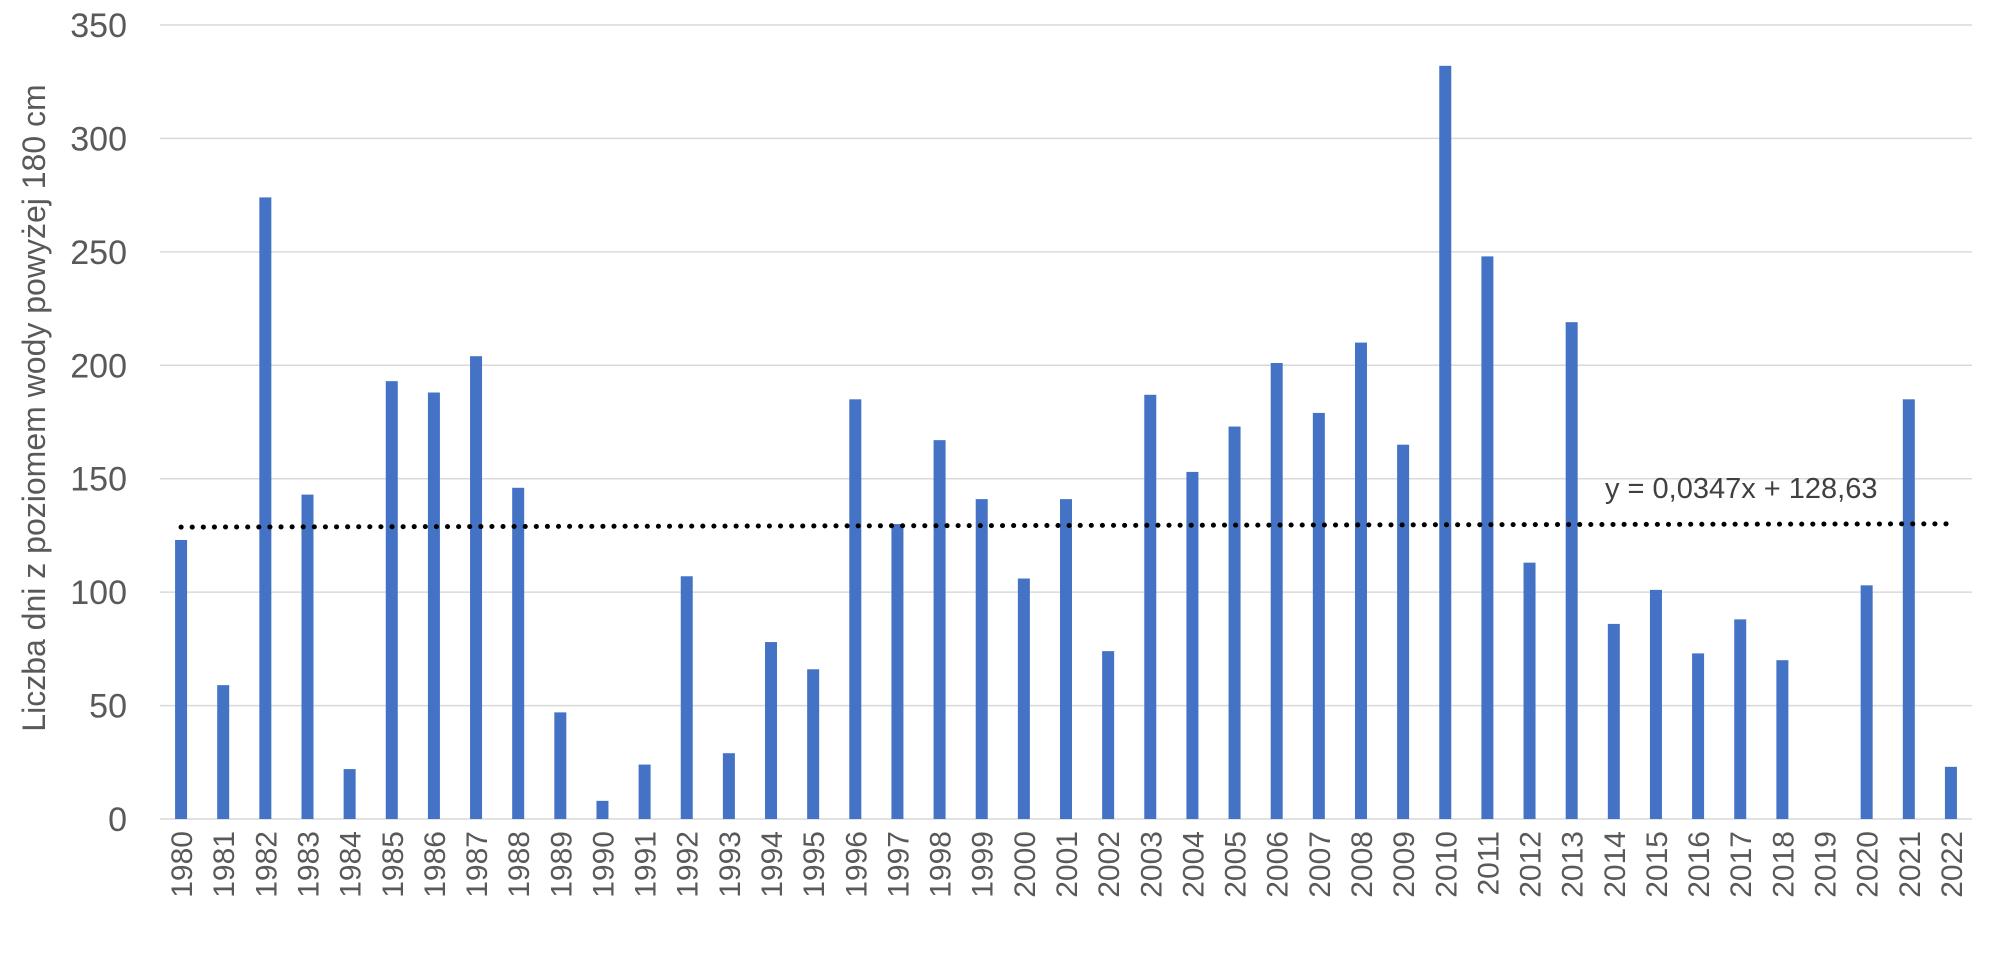 The width and height of the screenshot is (2016, 957). Describe the element at coordinates (266, 864) in the screenshot. I see `x-tick-label: 1982` at that location.